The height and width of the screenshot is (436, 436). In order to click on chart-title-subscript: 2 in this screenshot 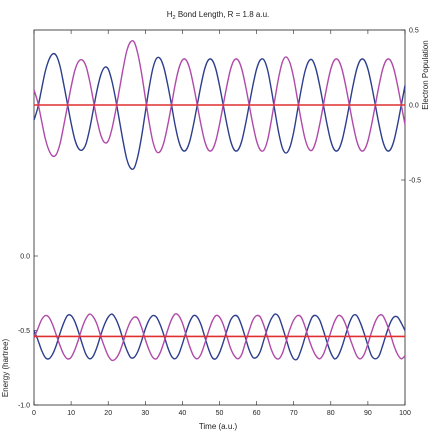, I will do `click(174, 18)`.